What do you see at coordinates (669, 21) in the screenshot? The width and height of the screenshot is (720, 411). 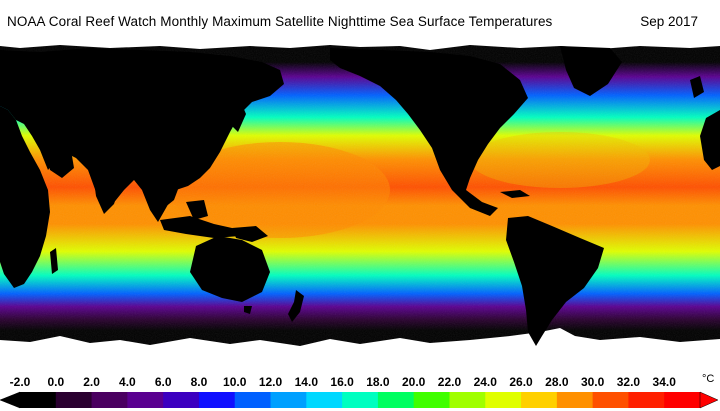 I see `map-date: Sep 2017` at bounding box center [669, 21].